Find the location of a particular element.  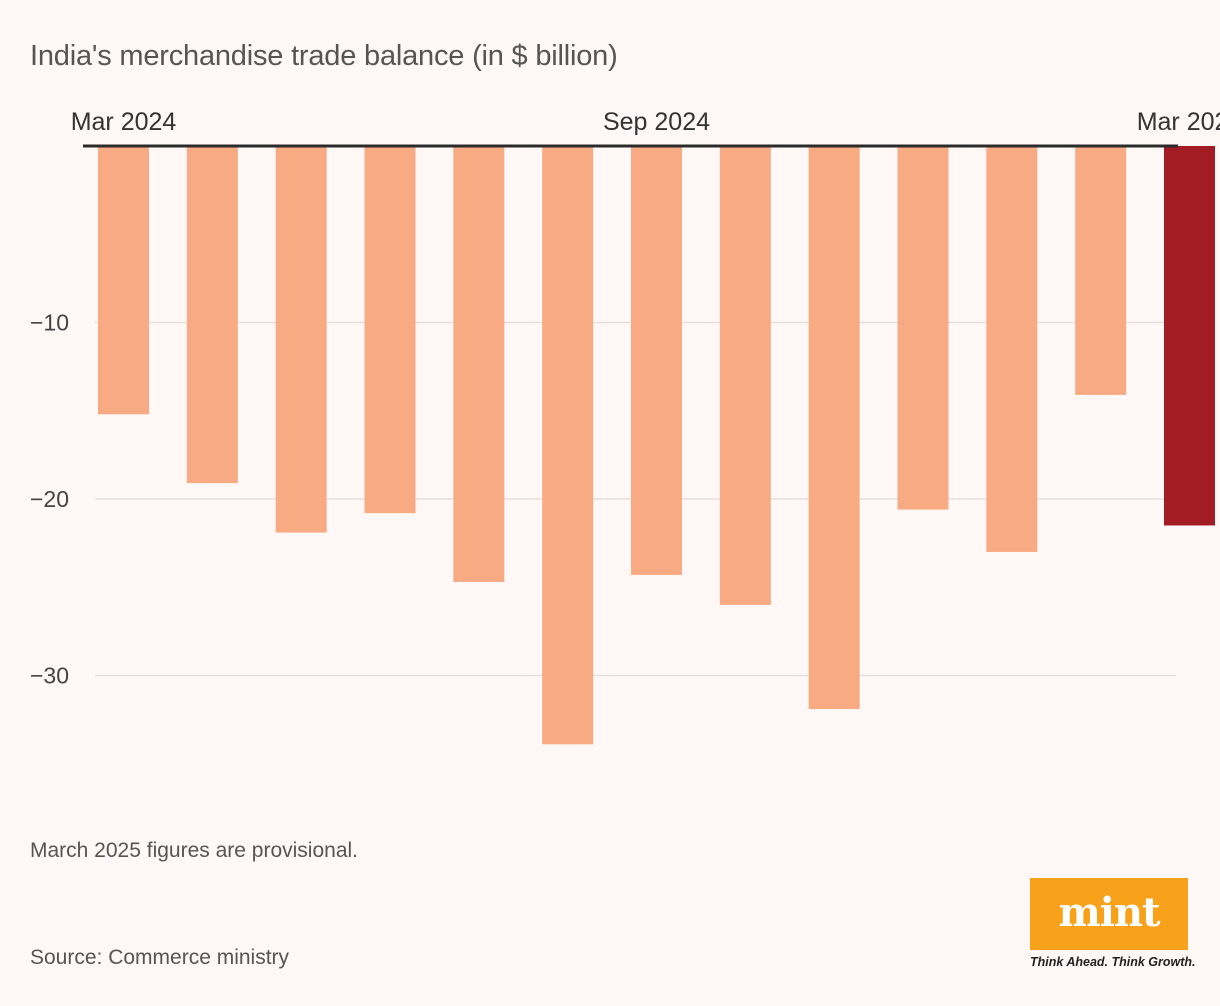

bar-may-2024 is located at coordinates (301, 339).